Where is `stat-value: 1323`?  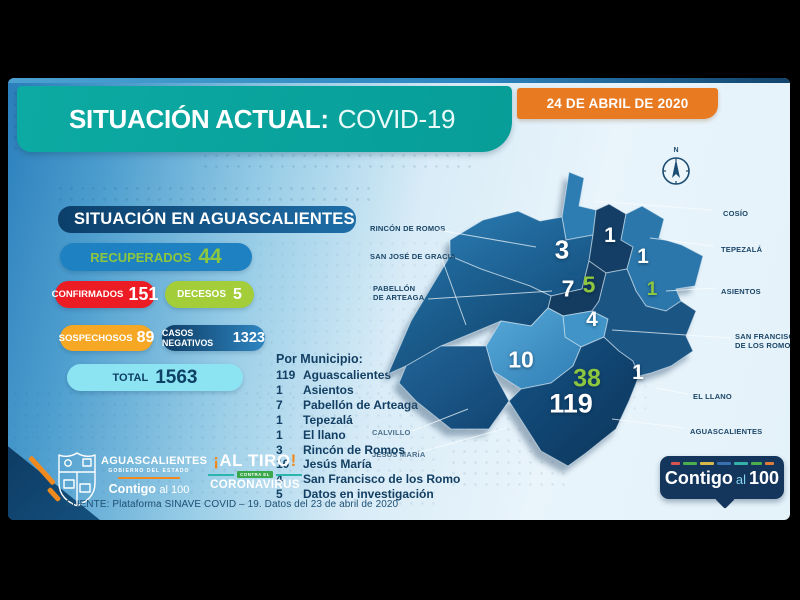 stat-value: 1323 is located at coordinates (248, 338).